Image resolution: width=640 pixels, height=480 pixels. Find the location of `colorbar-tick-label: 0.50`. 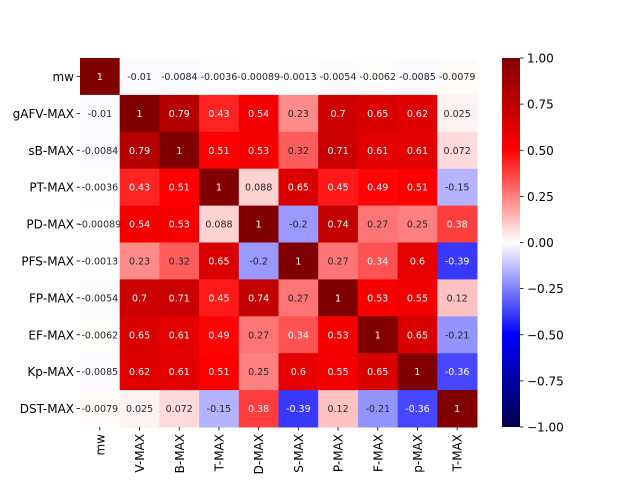

colorbar-tick-label: 0.50 is located at coordinates (540, 151).